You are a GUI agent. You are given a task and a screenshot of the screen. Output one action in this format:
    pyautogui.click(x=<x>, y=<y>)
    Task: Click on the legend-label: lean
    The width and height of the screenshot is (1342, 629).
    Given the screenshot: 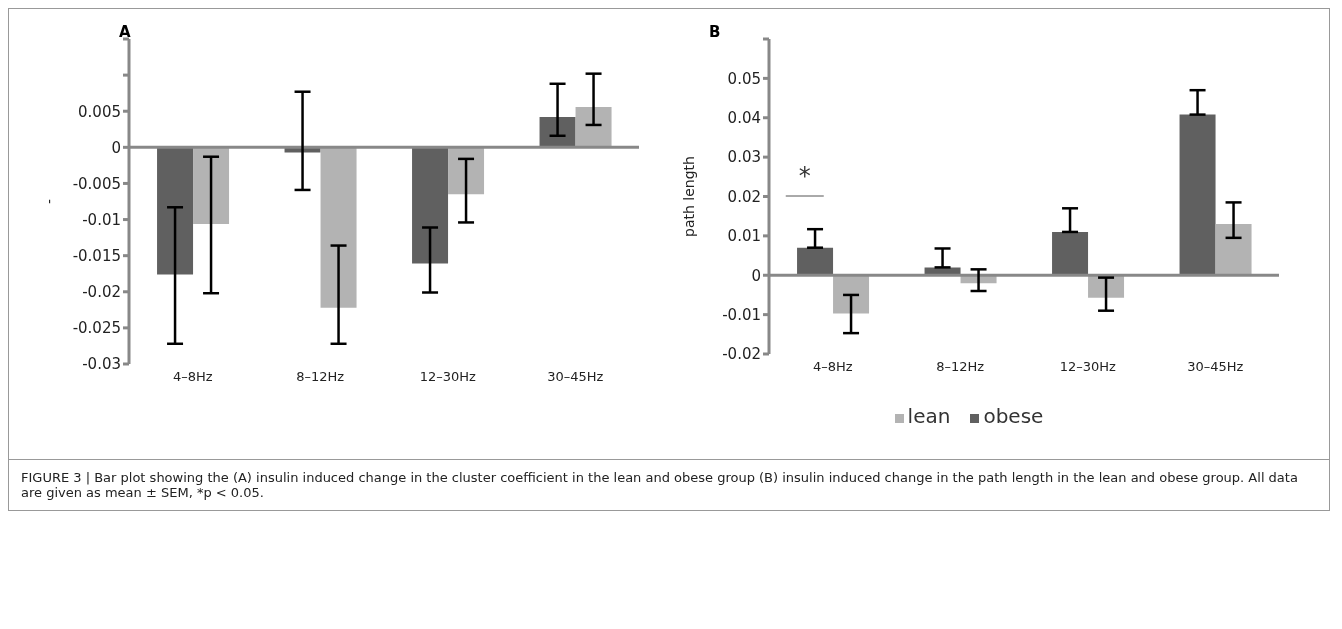 What is the action you would take?
    pyautogui.click(x=929, y=416)
    